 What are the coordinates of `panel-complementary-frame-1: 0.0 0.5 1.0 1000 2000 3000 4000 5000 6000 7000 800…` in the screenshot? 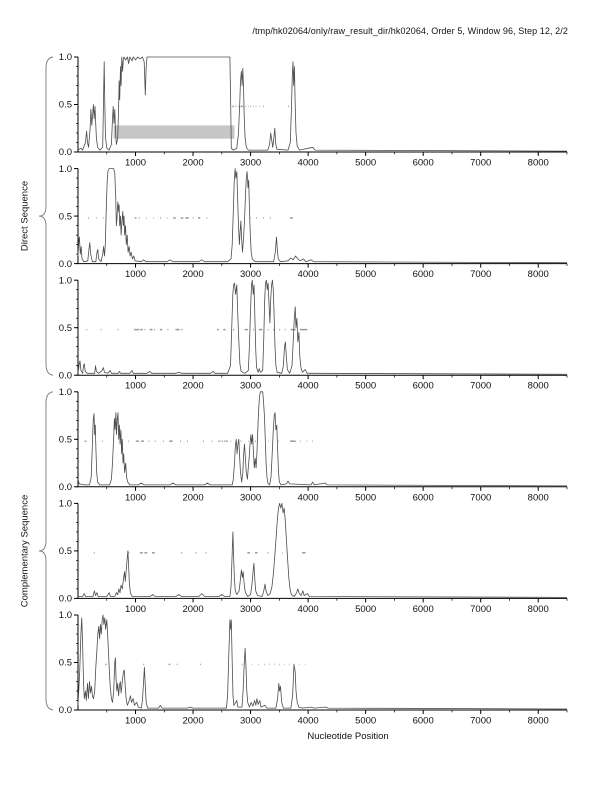 It's located at (313, 445).